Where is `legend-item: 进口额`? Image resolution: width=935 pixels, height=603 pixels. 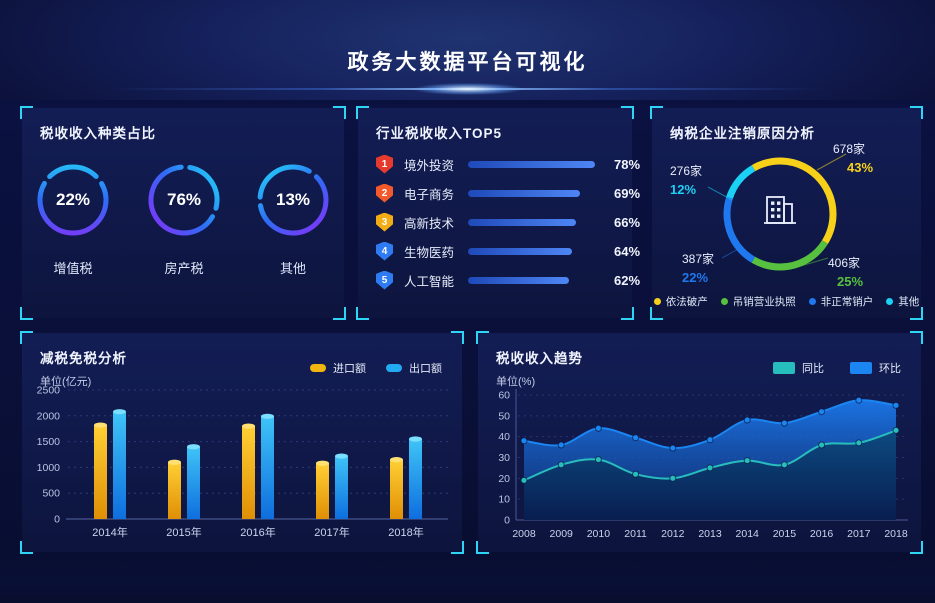
legend-item: 进口额 is located at coordinates (338, 368).